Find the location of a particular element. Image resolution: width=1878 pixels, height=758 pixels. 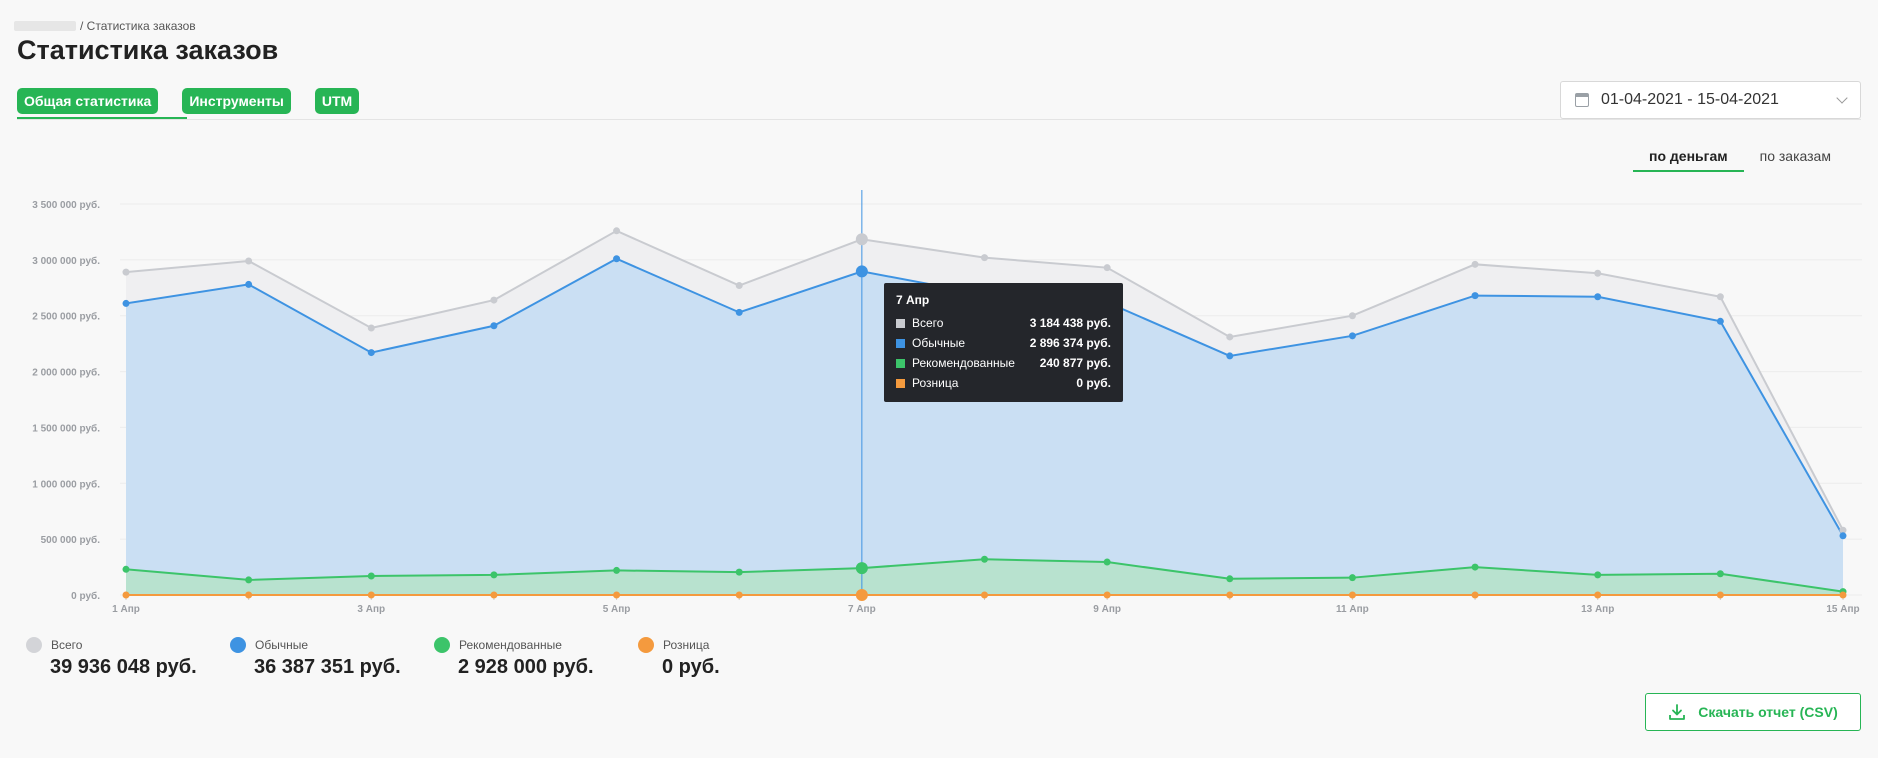

x-tick-label: 11 Апр is located at coordinates (1352, 609).